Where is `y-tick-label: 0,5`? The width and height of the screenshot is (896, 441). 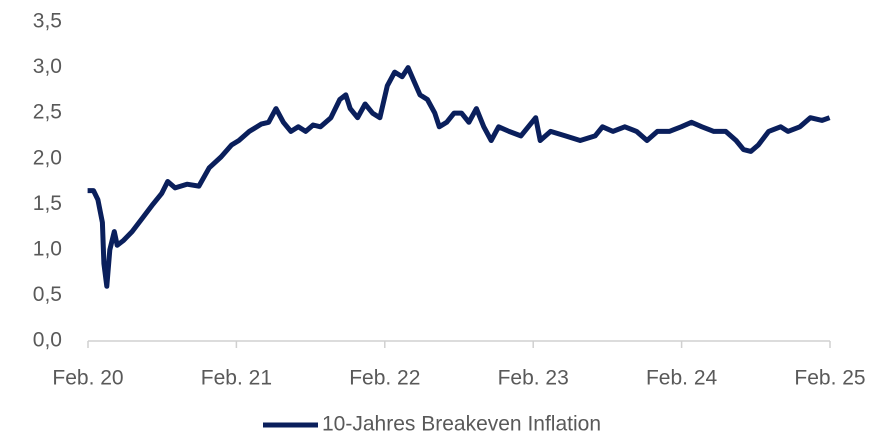 y-tick-label: 0,5 is located at coordinates (47, 294).